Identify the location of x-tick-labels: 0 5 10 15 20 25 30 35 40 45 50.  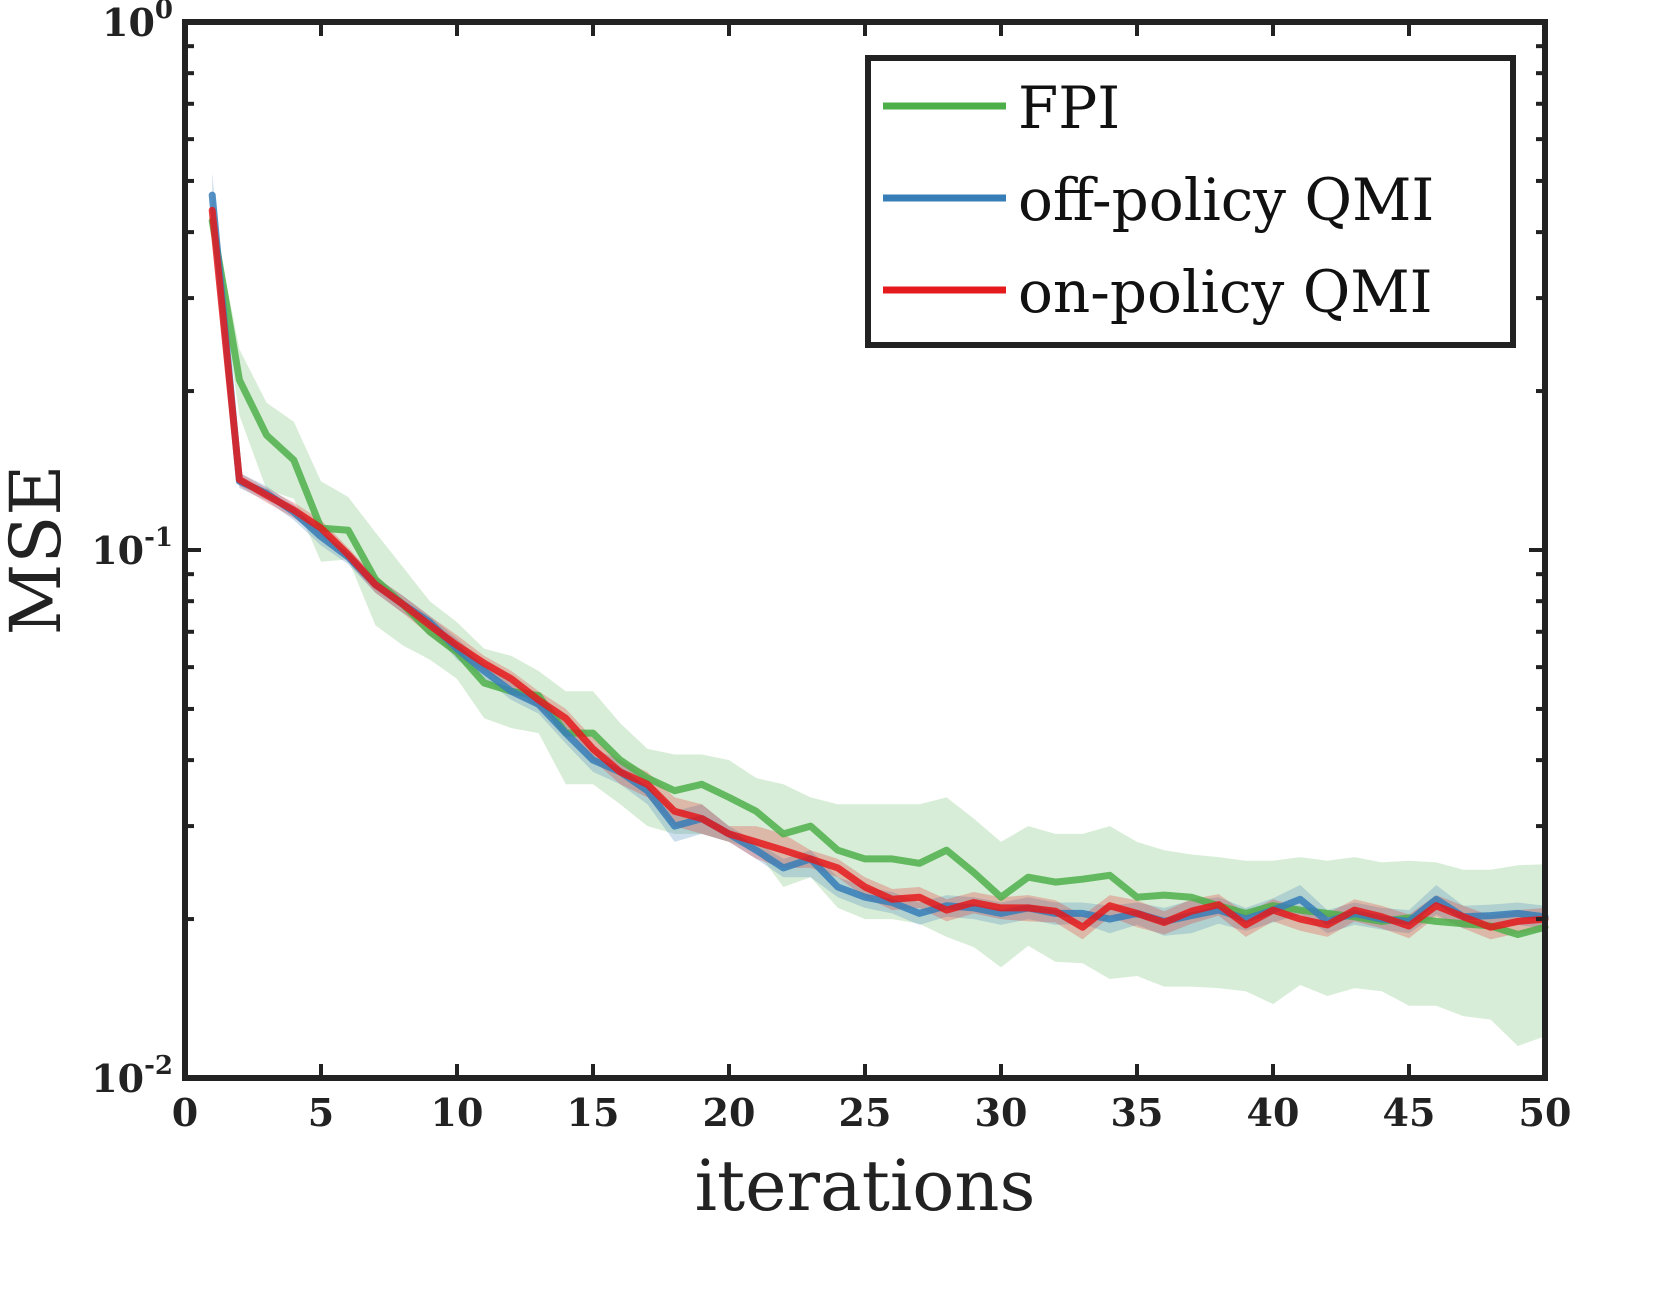
(872, 1112).